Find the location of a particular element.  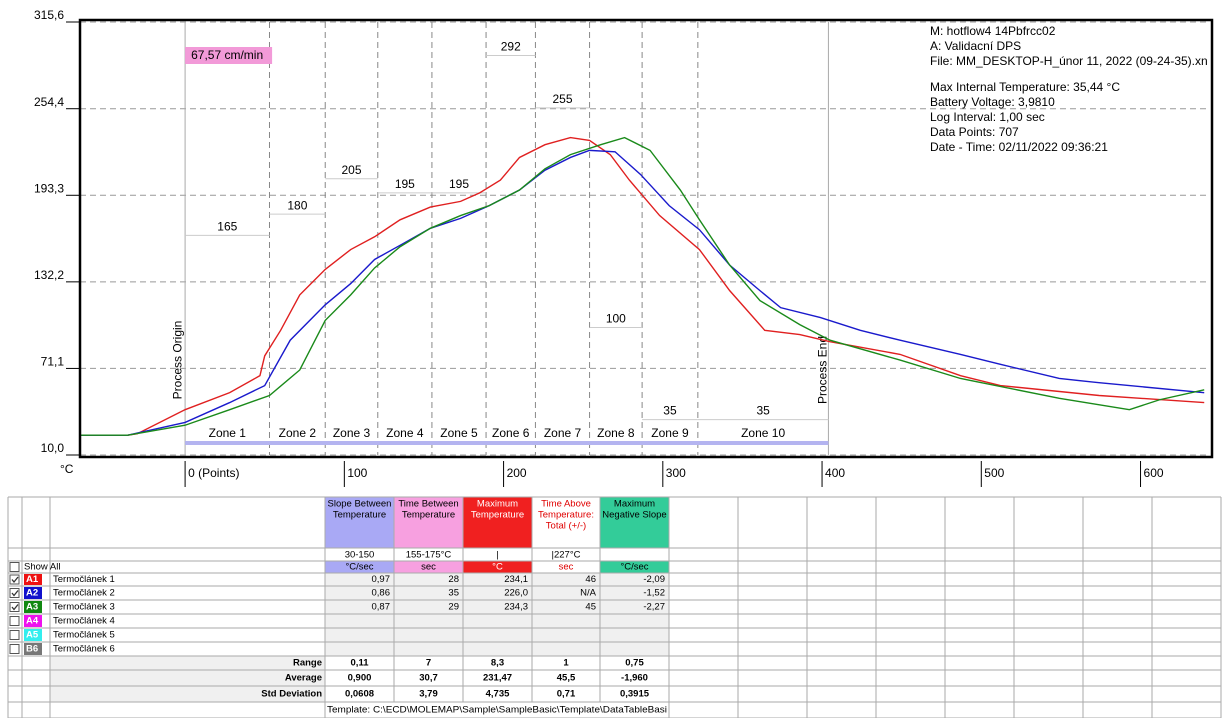

sensor-id: A4 is located at coordinates (32, 621).